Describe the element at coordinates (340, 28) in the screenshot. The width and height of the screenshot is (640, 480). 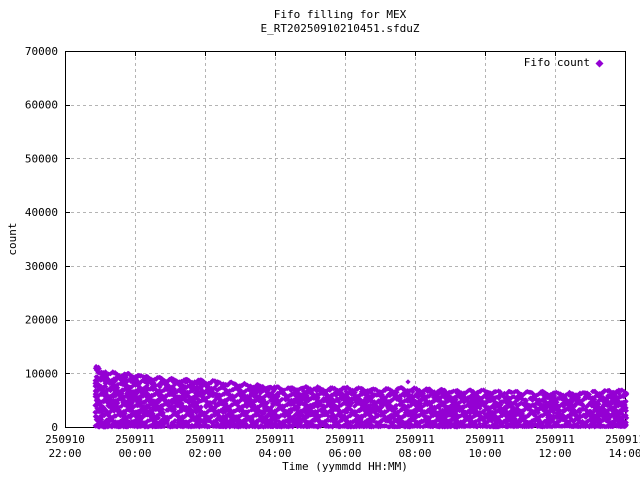
I see `chart-subtitle: E_RT20250910210451.sfduZ` at that location.